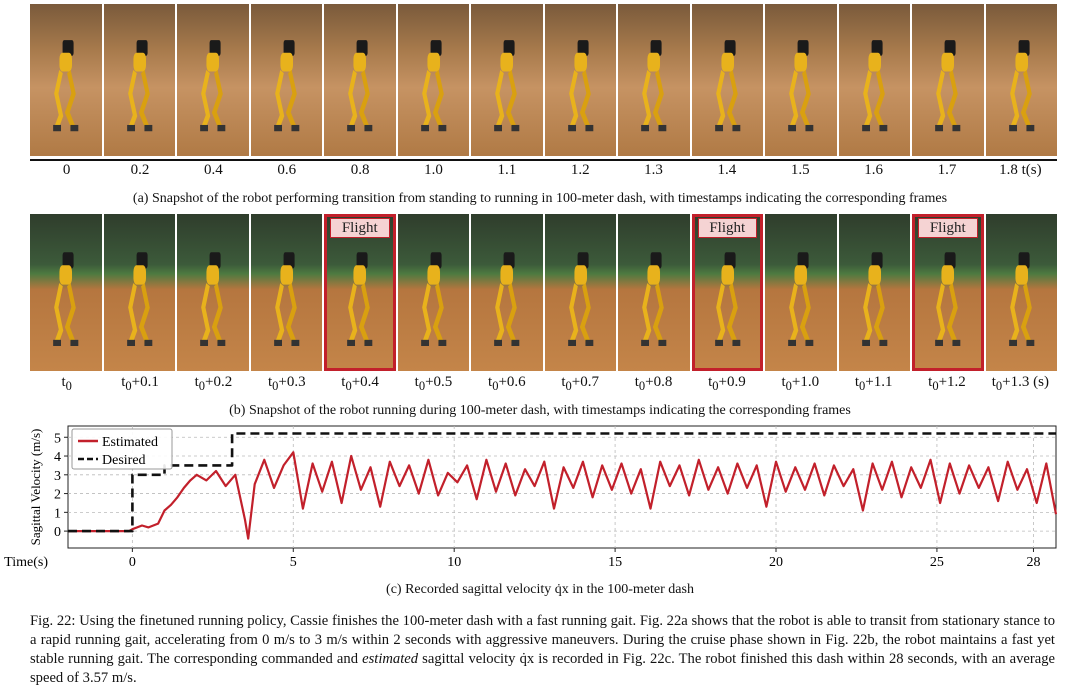 Image resolution: width=1080 pixels, height=699 pixels. Describe the element at coordinates (727, 170) in the screenshot. I see `time-tick-label: 1.4` at that location.